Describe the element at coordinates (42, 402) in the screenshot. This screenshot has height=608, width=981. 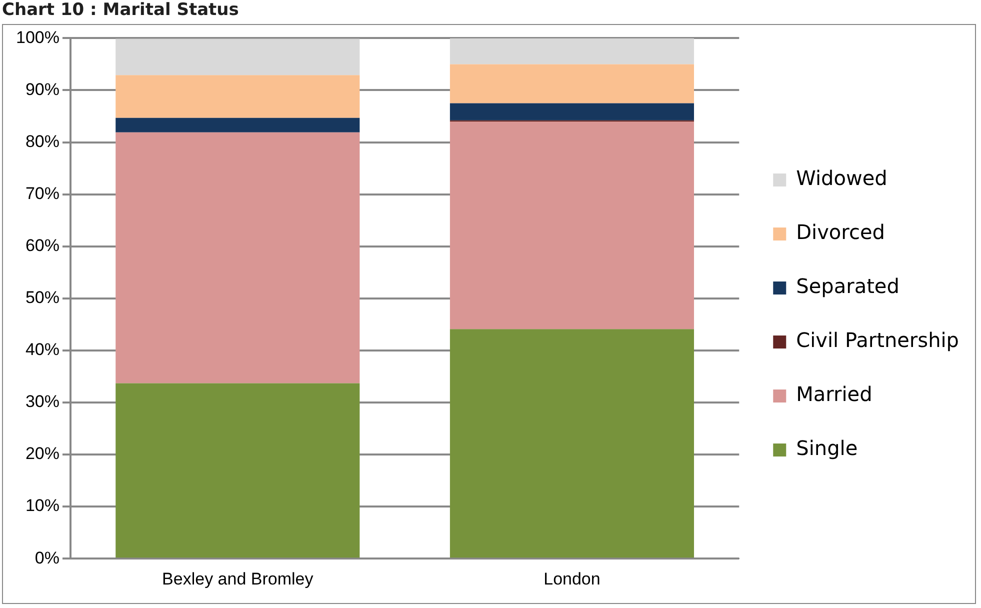
I see `y-tick-label: 30%` at that location.